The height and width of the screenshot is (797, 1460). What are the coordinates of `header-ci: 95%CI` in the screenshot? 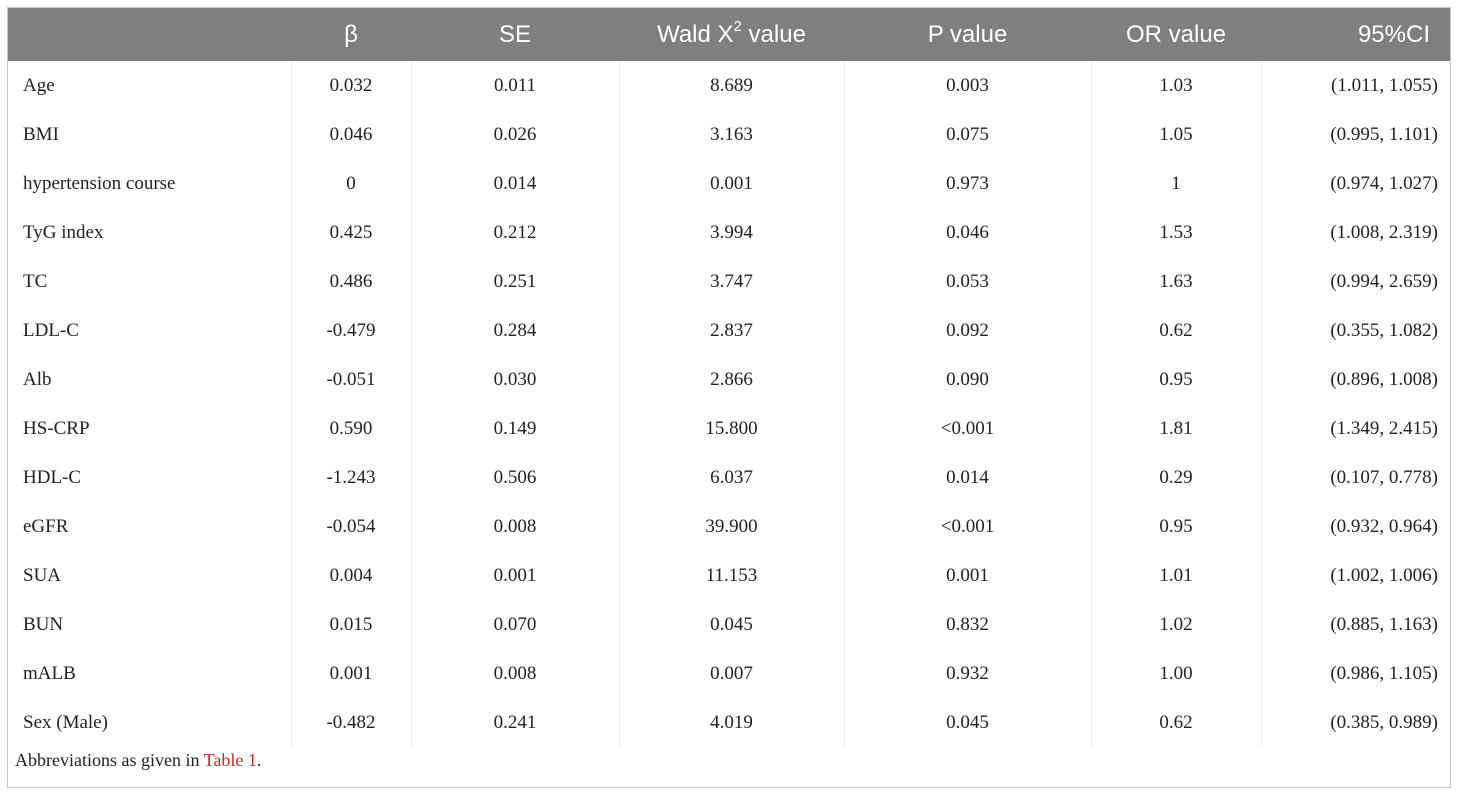 It's located at (1393, 34).